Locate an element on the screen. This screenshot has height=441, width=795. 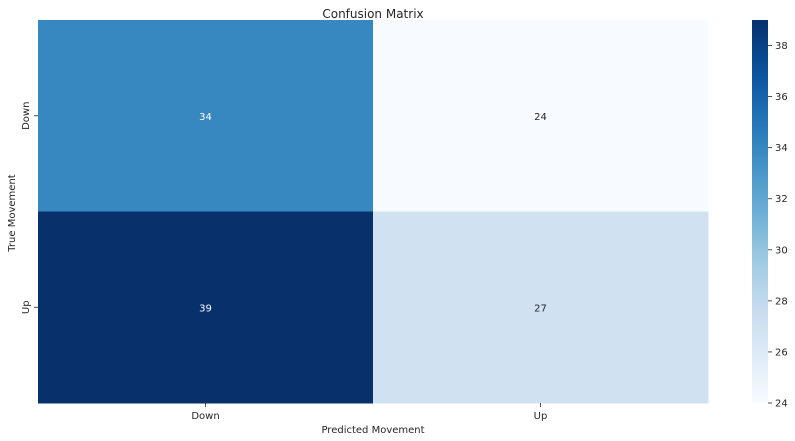
x-tick-label-0: Down is located at coordinates (205, 416).